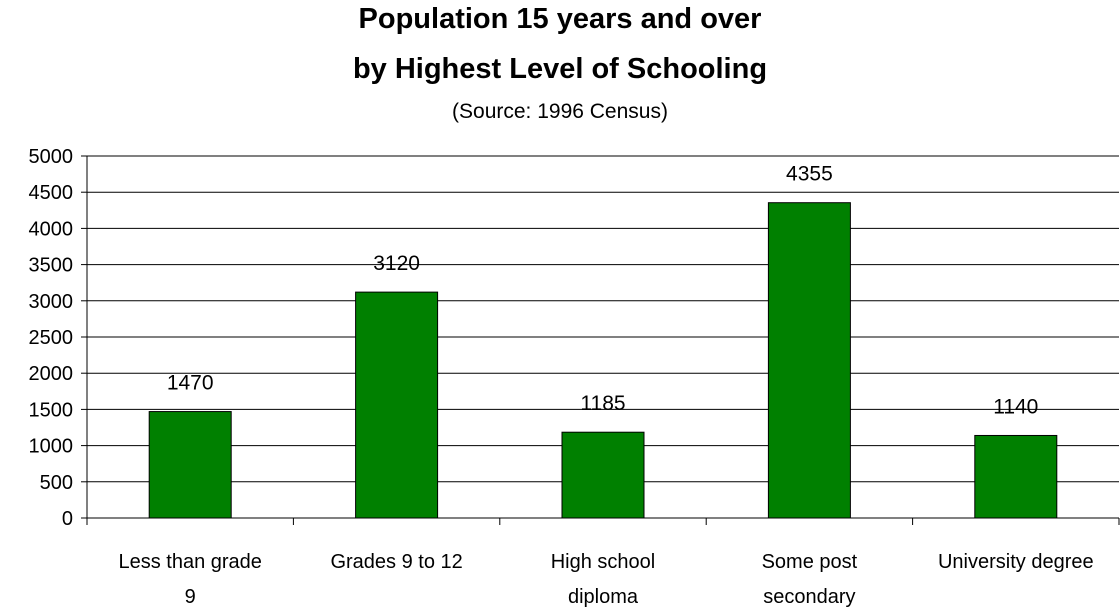  Describe the element at coordinates (1016, 562) in the screenshot. I see `x-tick-label: University degree` at that location.